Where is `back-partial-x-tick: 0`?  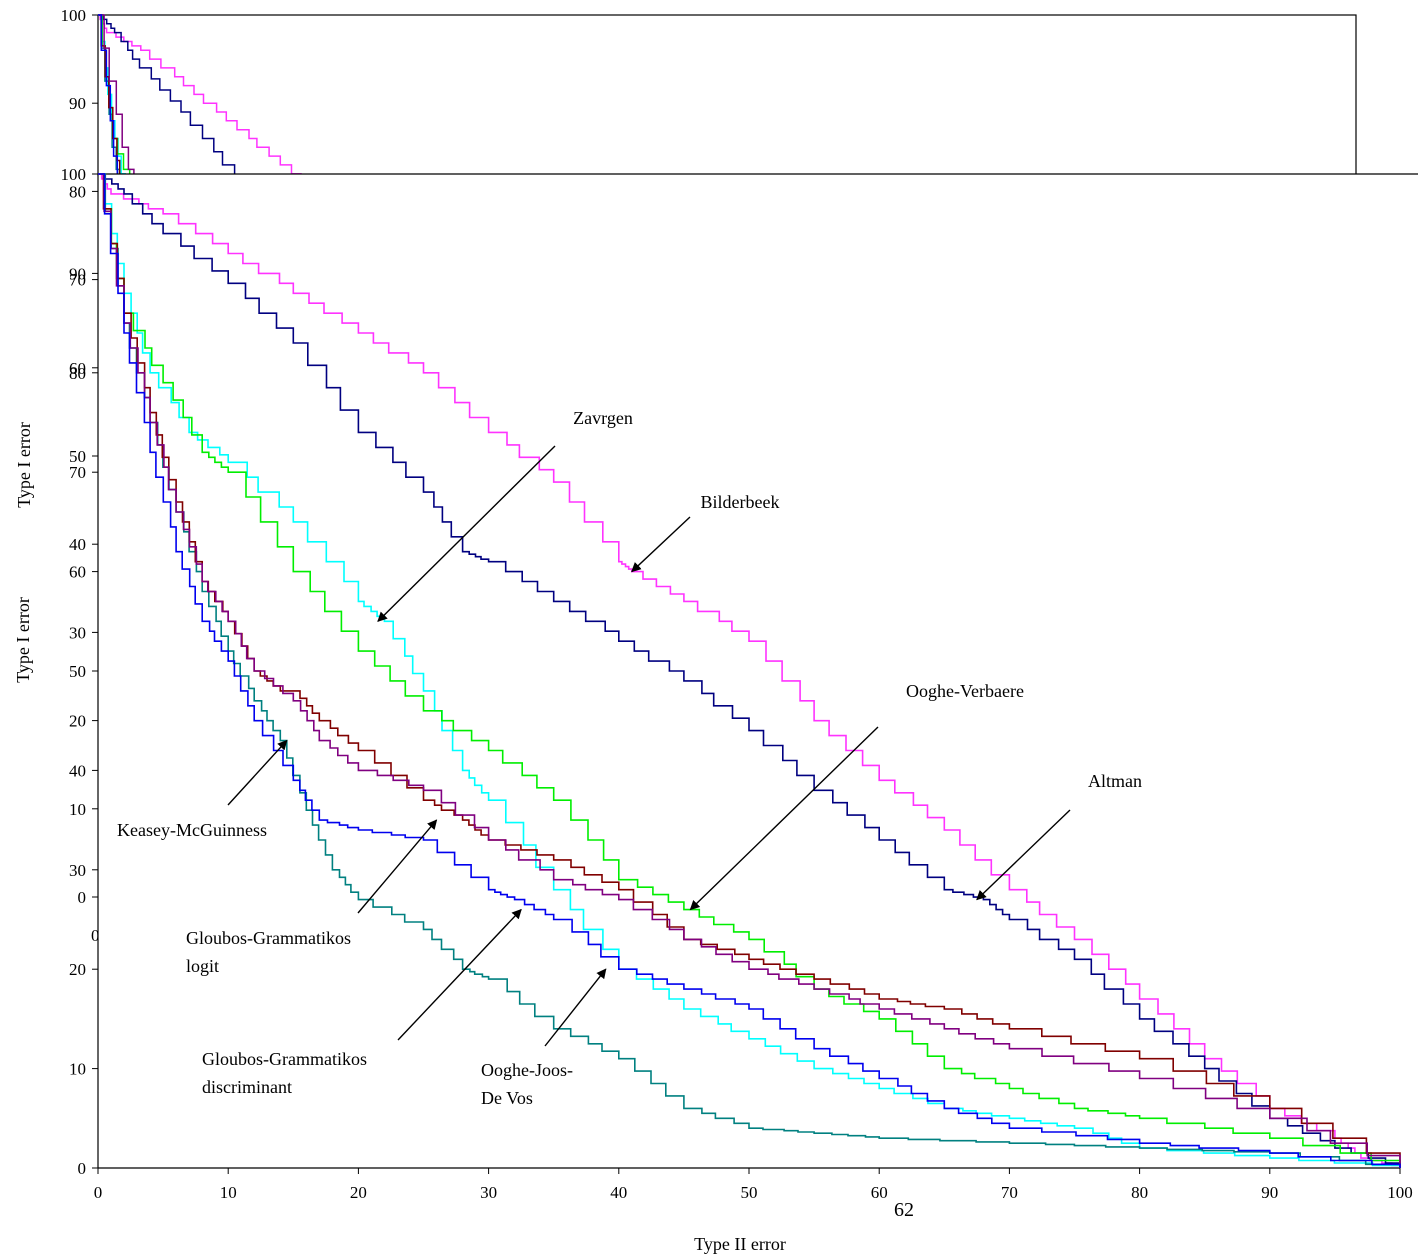
back-partial-x-tick: 0 is located at coordinates (95, 935).